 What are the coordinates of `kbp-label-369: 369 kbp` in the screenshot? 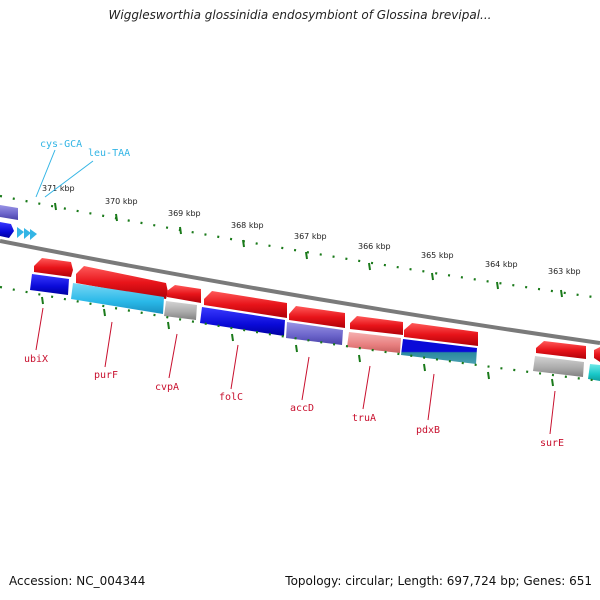 It's located at (184, 213).